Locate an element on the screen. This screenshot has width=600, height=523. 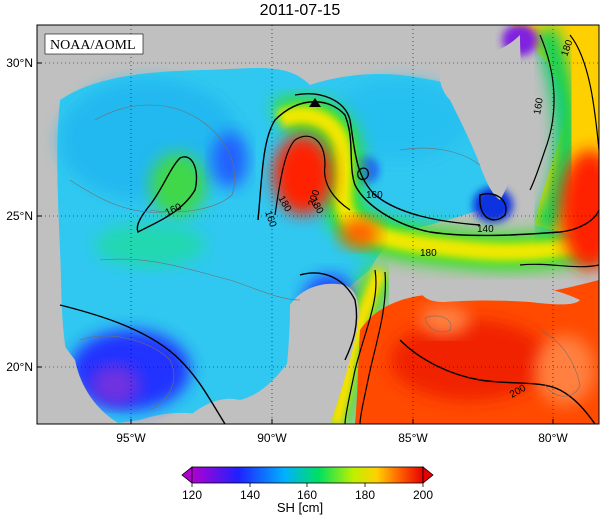
credit-box: NOAA/AOML is located at coordinates (94, 44).